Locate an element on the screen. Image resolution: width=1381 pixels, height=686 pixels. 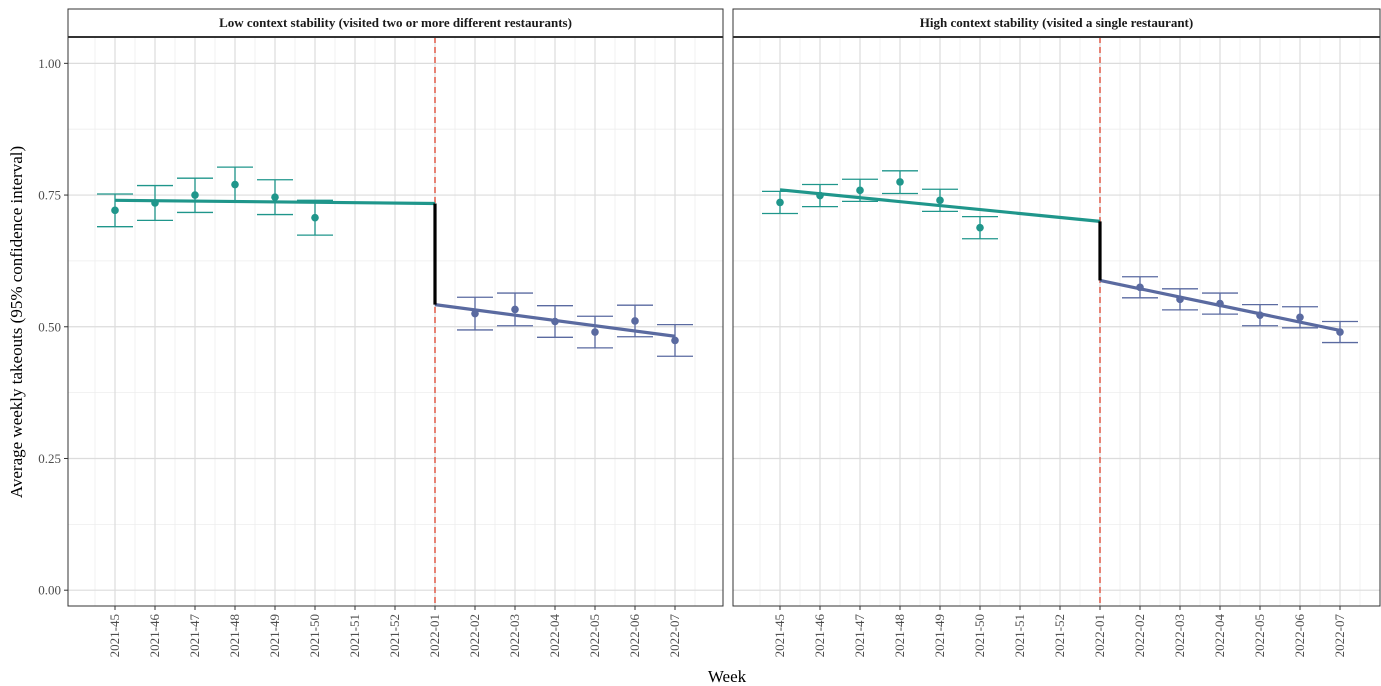
y-tick-label: 1.00 is located at coordinates (49, 63).